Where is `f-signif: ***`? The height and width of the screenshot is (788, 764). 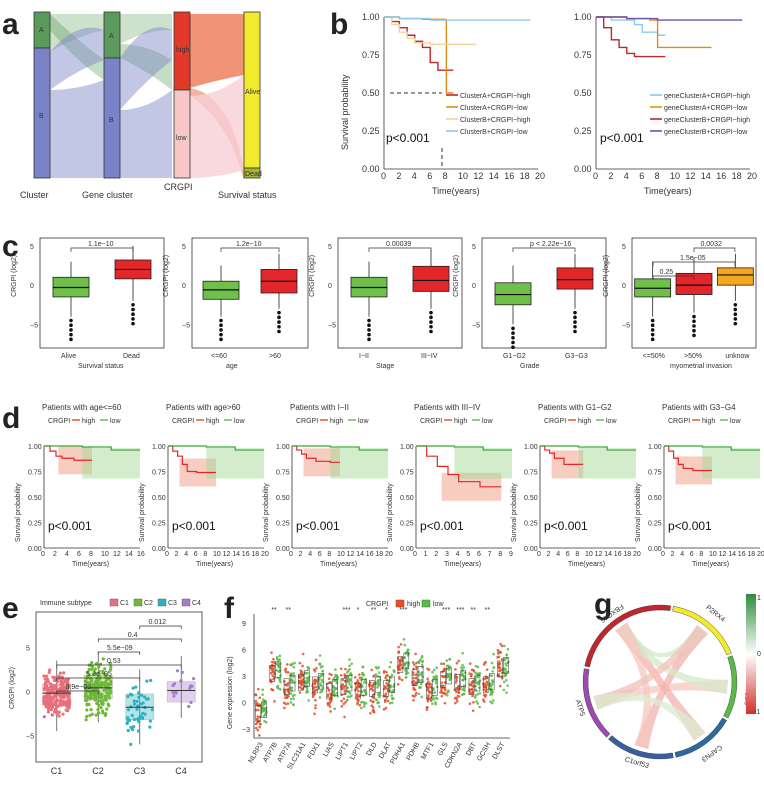
f-signif: *** is located at coordinates (446, 610).